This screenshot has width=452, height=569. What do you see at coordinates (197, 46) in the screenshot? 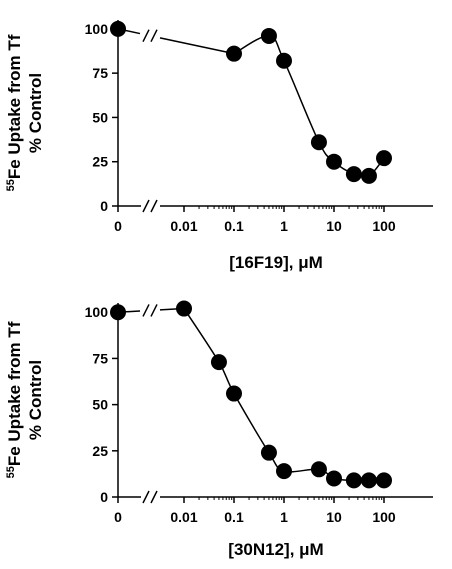
I see `series-line-segment` at bounding box center [197, 46].